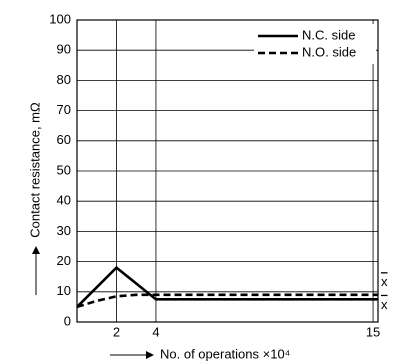  Describe the element at coordinates (64, 109) in the screenshot. I see `y-tick-label: 70` at that location.